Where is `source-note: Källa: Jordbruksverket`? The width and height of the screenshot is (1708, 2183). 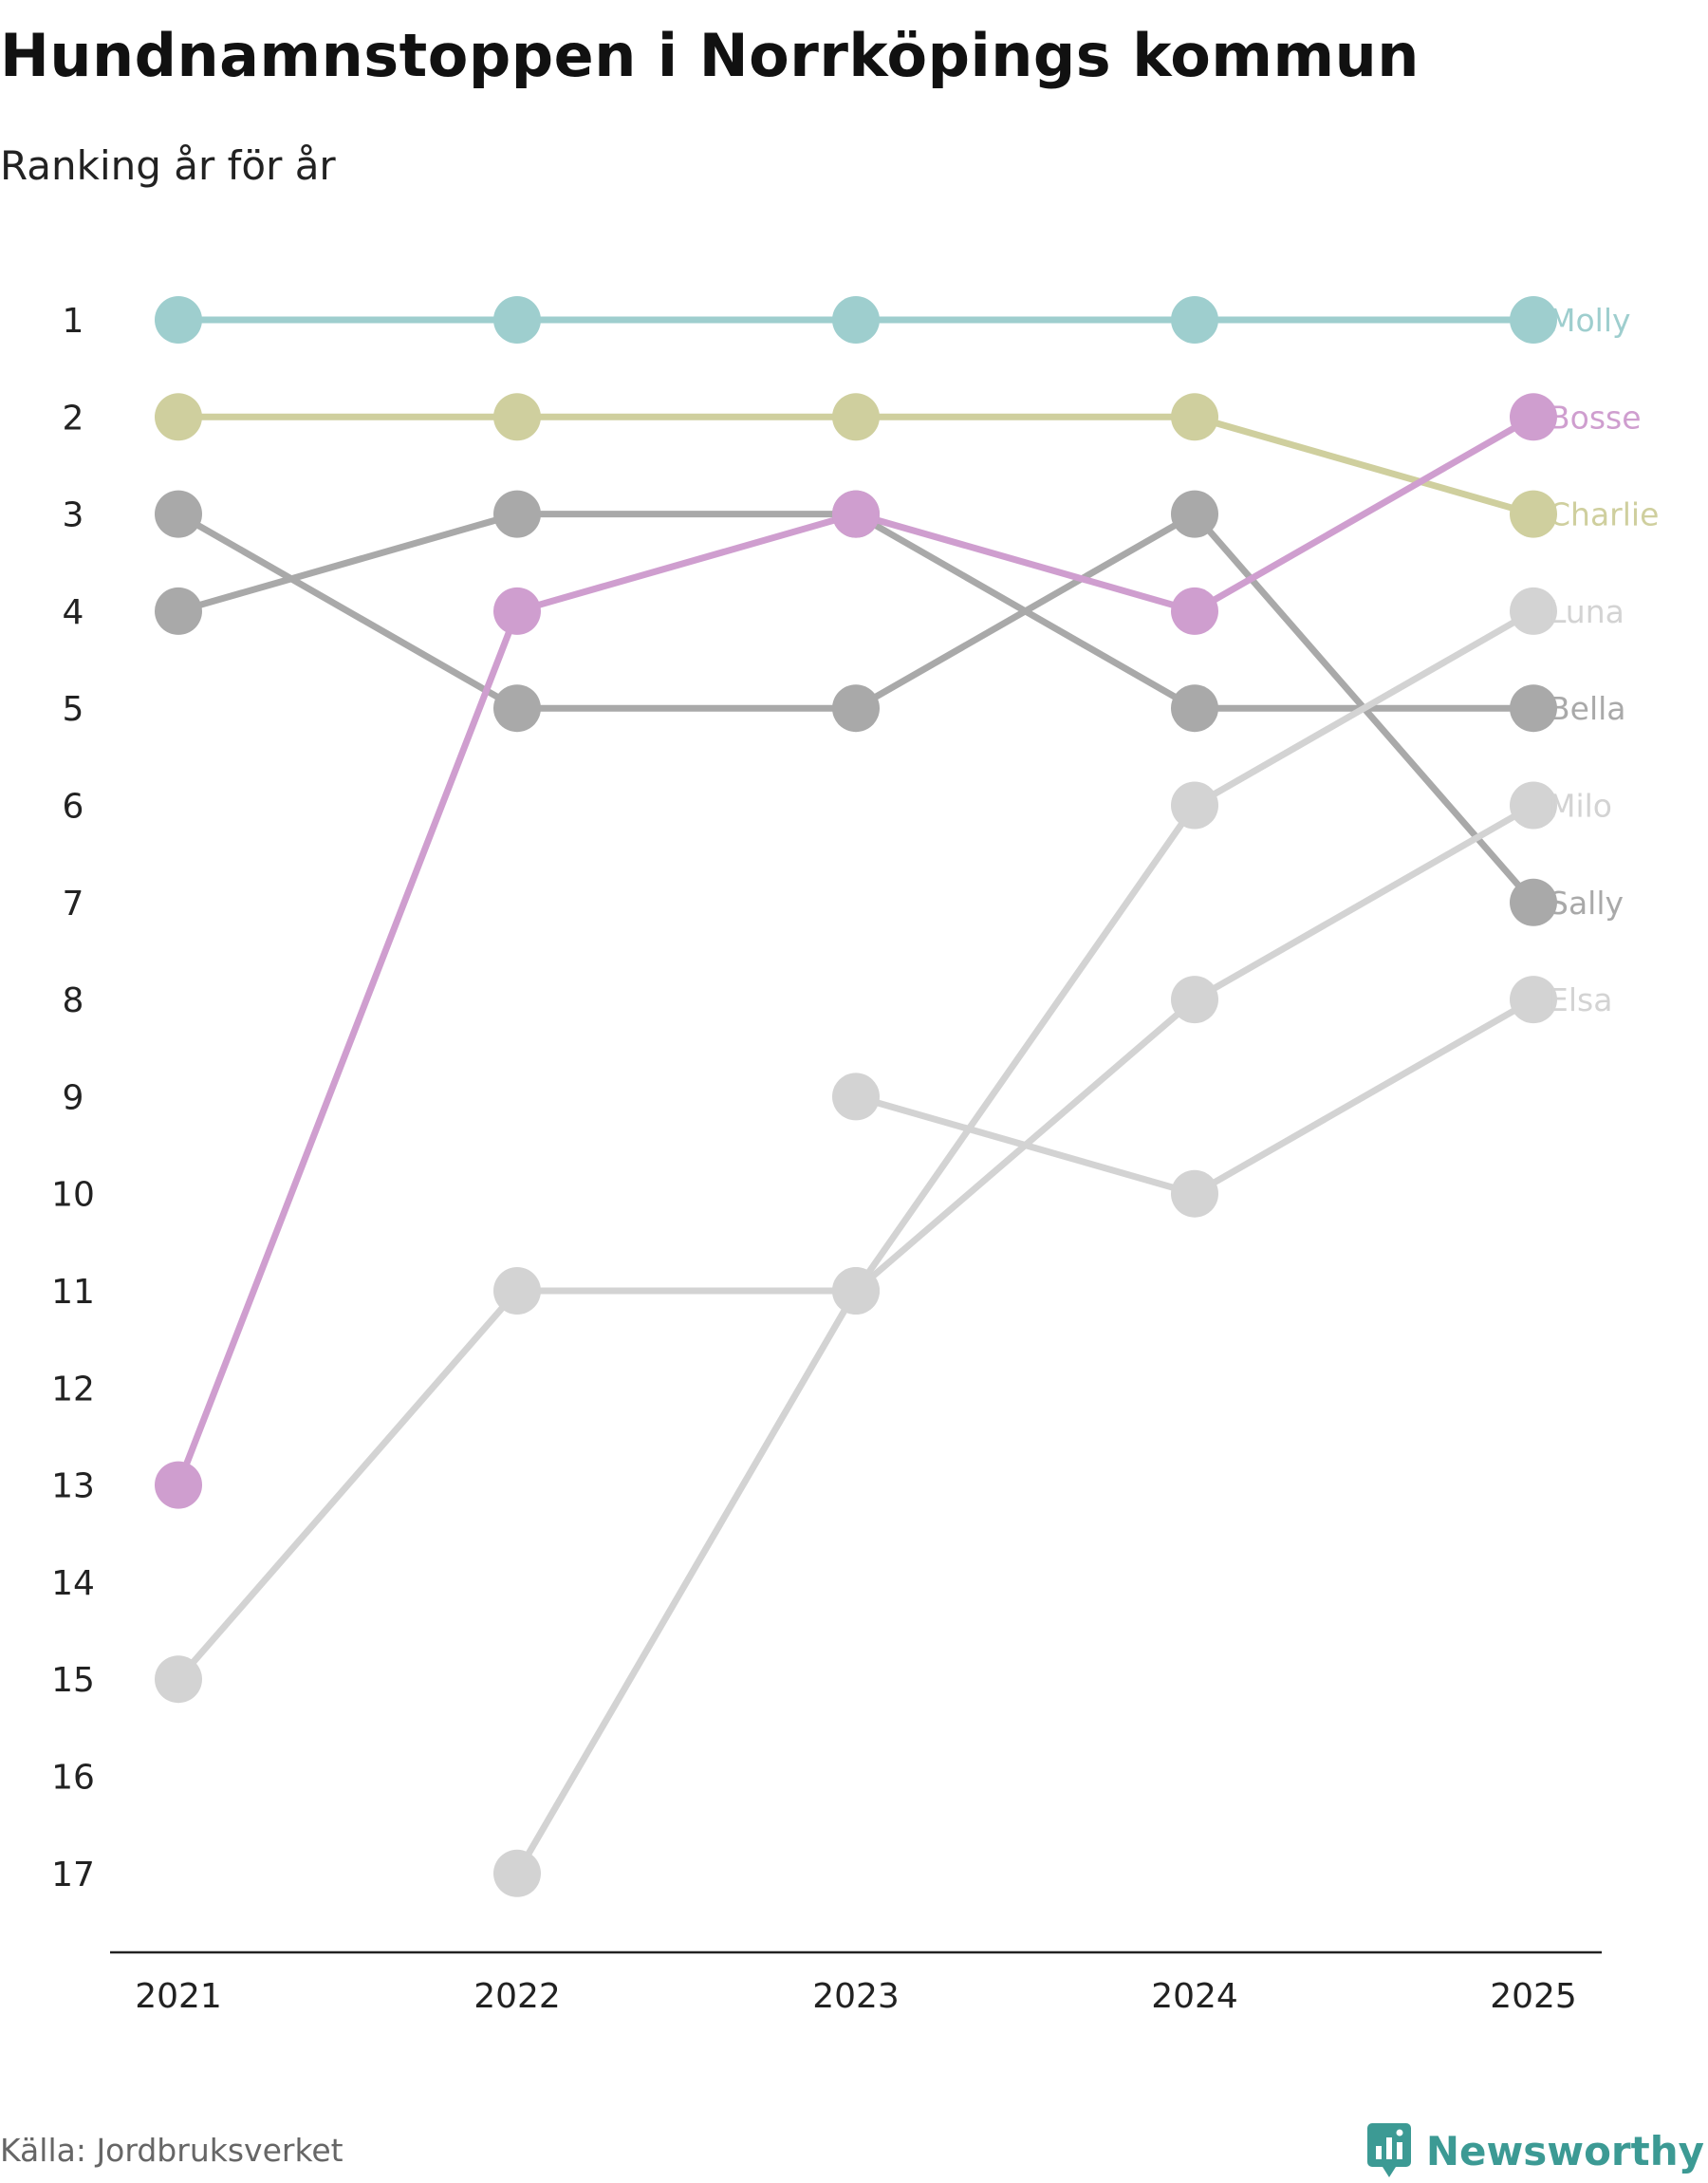 source-note: Källa: Jordbruksverket is located at coordinates (171, 2150).